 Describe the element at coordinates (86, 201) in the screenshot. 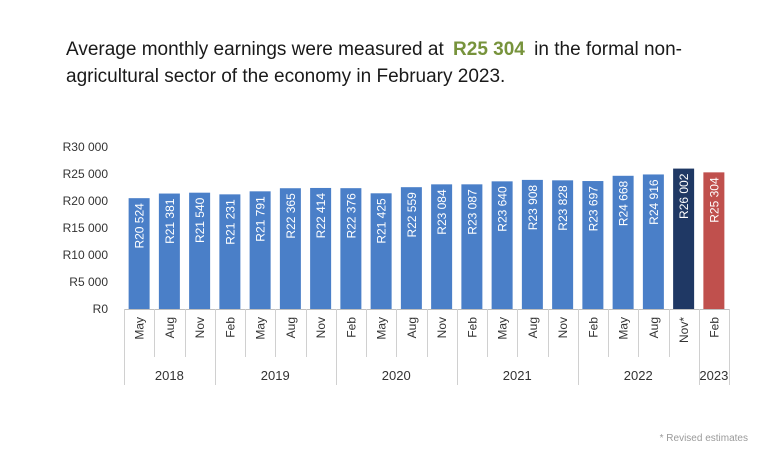

I see `y-tick-label: R20 000` at that location.